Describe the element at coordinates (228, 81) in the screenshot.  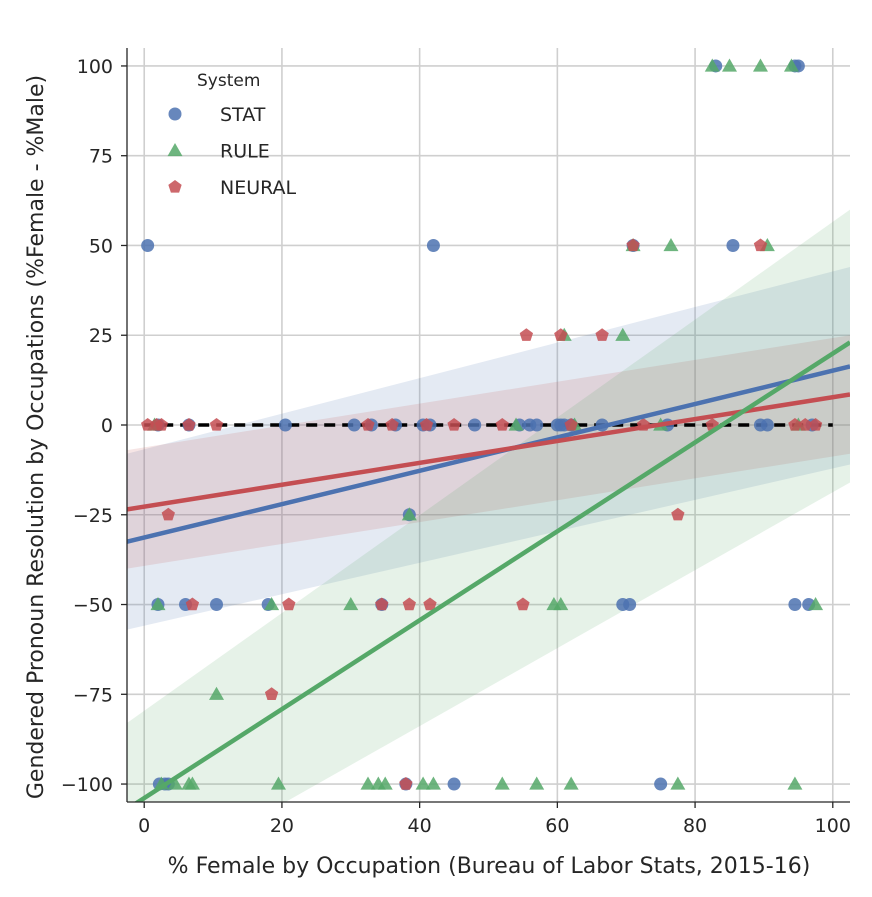
I see `legend-title: System` at that location.